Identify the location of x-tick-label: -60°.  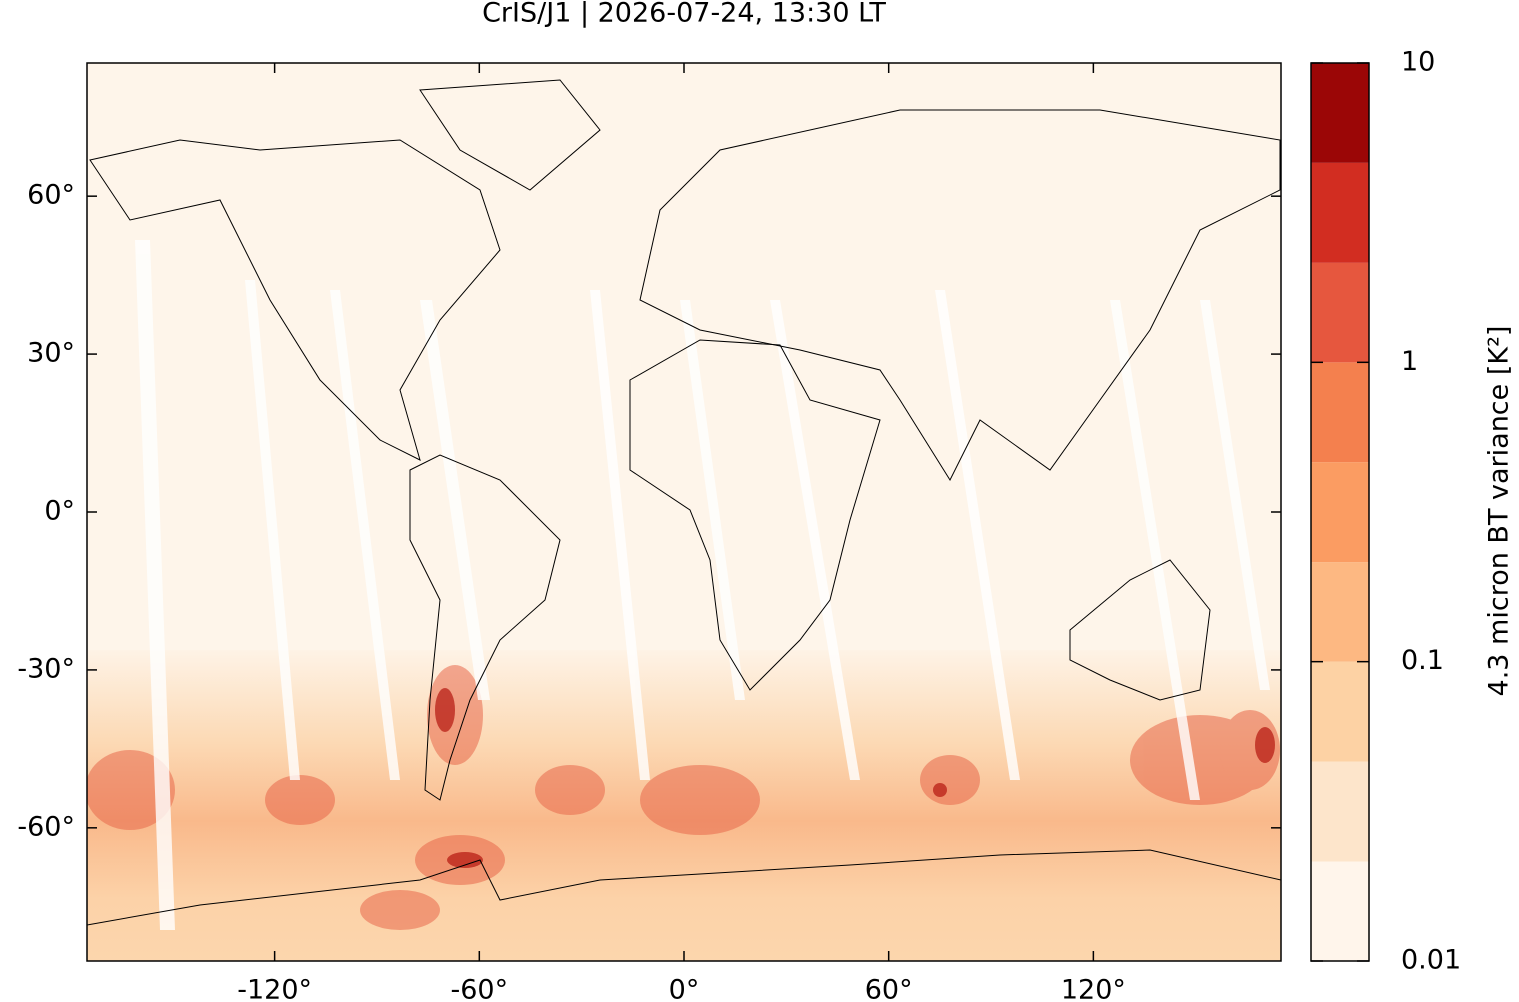
(480, 988).